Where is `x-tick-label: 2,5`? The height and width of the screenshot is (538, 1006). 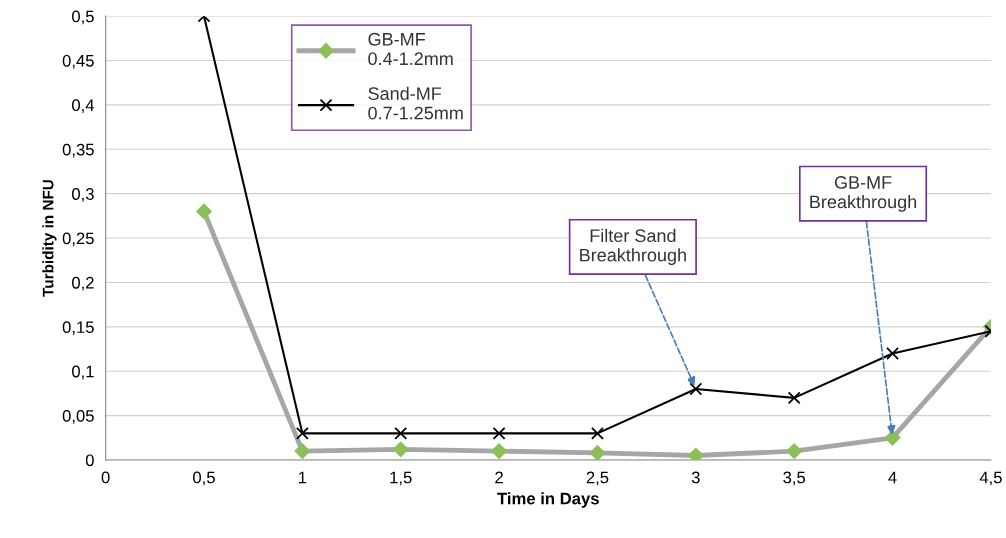
x-tick-label: 2,5 is located at coordinates (597, 478).